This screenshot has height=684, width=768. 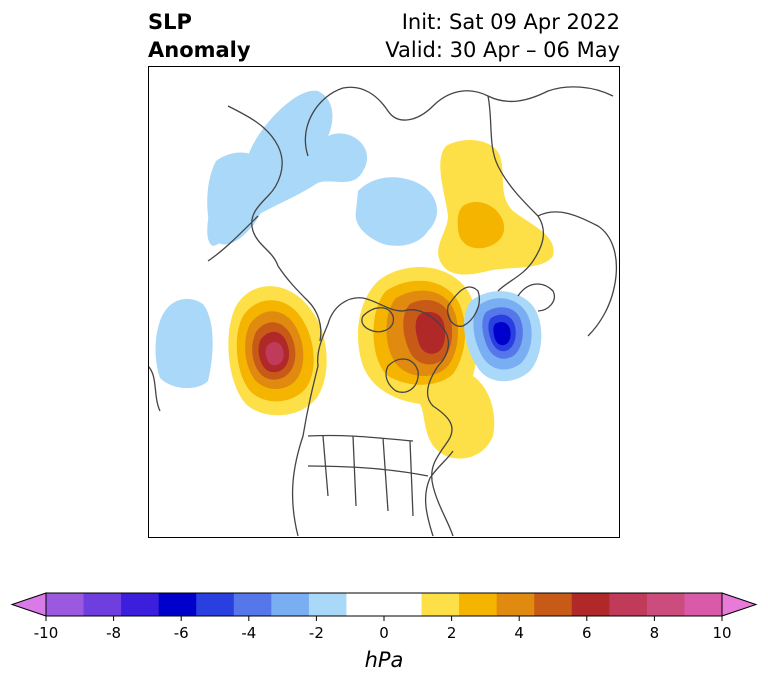 What do you see at coordinates (384, 660) in the screenshot?
I see `colorbar-units: hPa` at bounding box center [384, 660].